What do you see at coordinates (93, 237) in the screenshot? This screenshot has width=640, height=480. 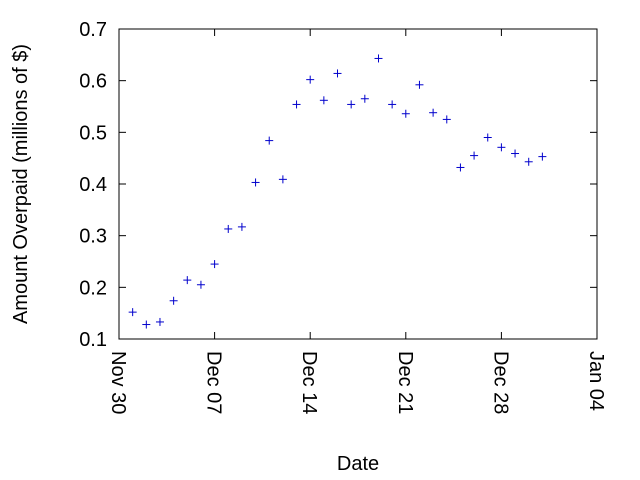 I see `y-tick-label: 0.3` at bounding box center [93, 237].